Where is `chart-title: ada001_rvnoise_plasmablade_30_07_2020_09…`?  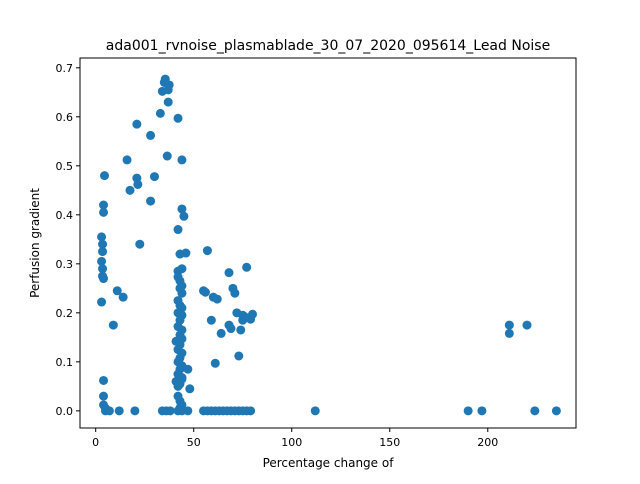 chart-title: ada001_rvnoise_plasmablade_30_07_2020_09… is located at coordinates (328, 46).